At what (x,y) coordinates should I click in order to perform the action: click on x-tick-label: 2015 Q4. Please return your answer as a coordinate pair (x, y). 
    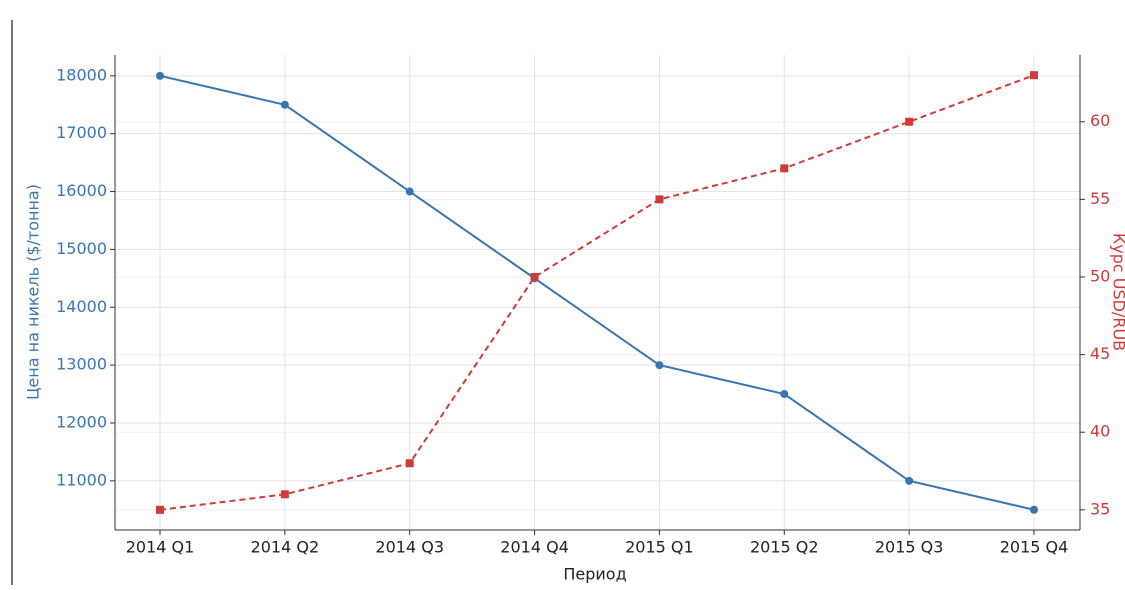
    Looking at the image, I should click on (1034, 547).